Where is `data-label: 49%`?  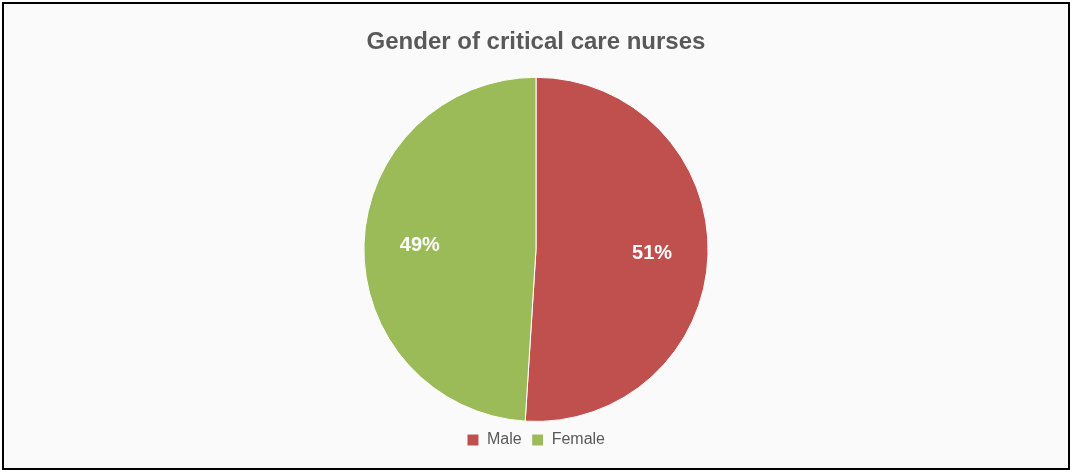
data-label: 49% is located at coordinates (420, 244).